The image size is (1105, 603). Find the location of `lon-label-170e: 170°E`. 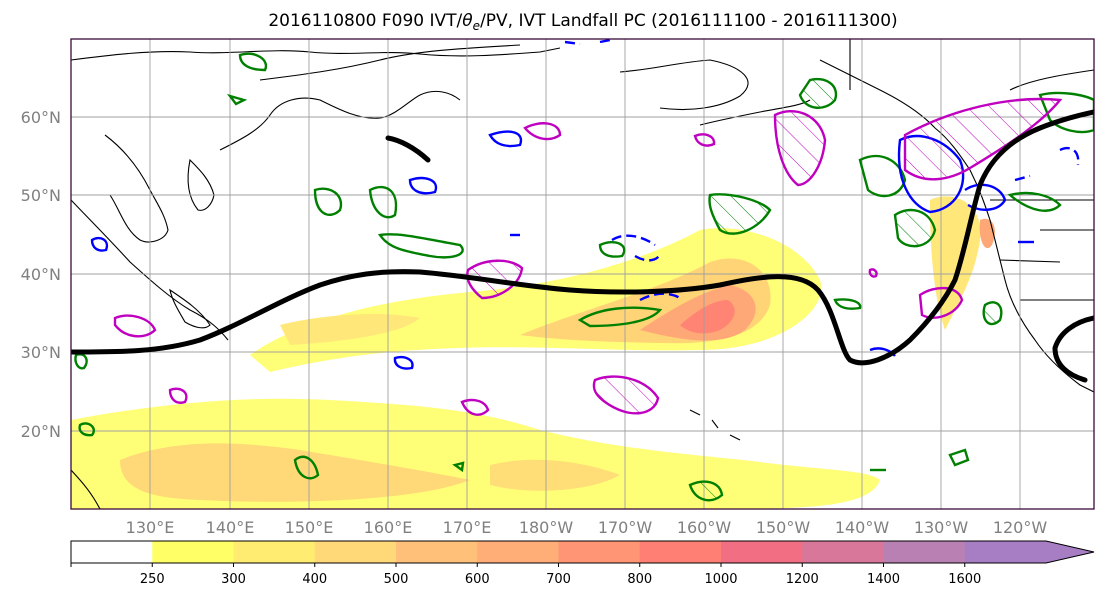

lon-label-170e: 170°E is located at coordinates (467, 527).